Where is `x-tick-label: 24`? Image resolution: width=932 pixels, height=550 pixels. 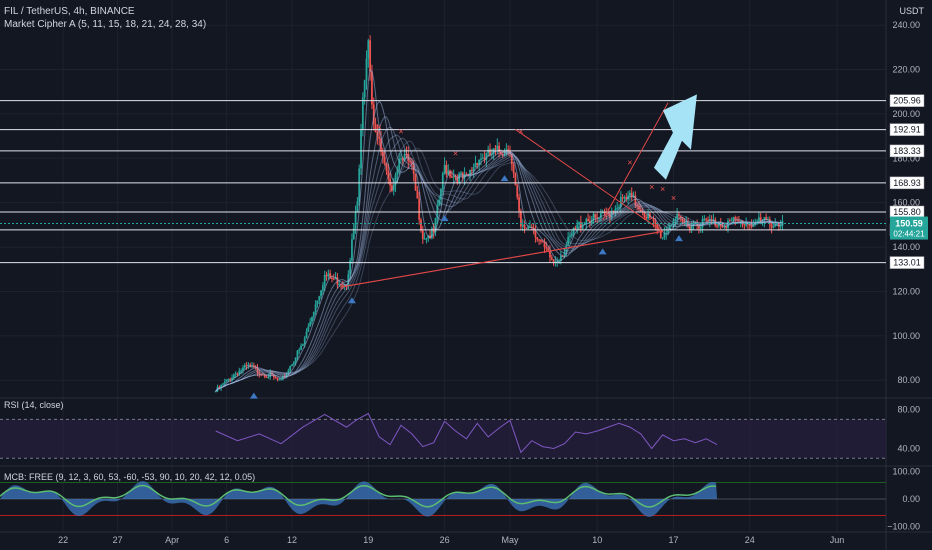 x-tick-label: 24 is located at coordinates (750, 540).